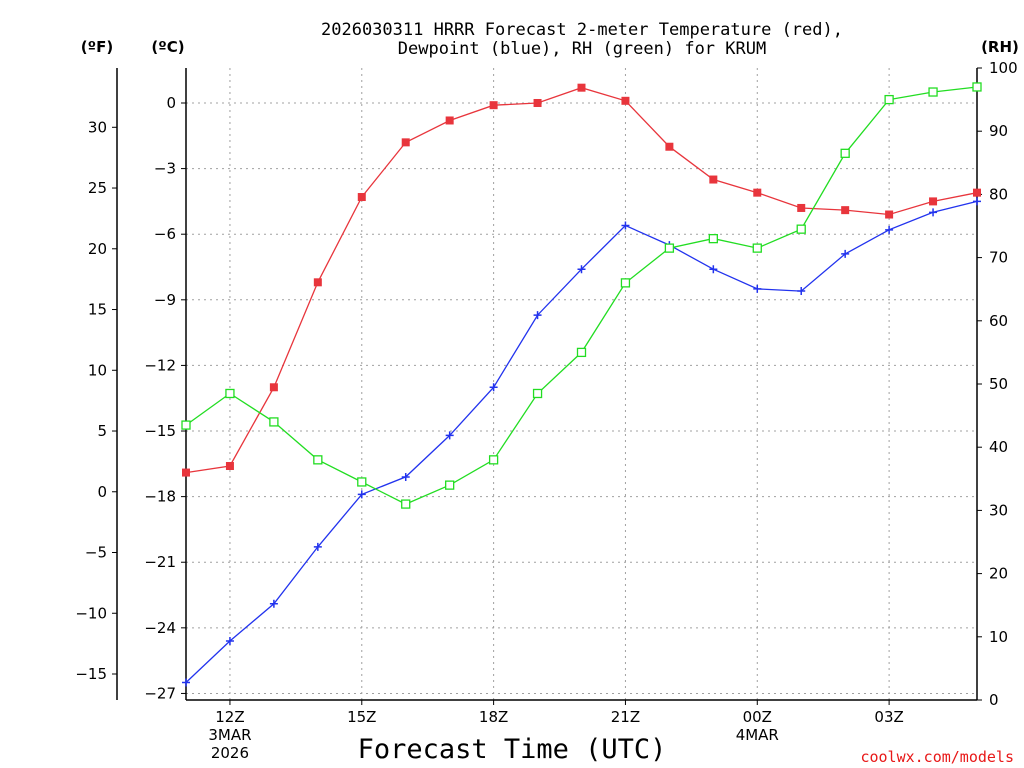  Describe the element at coordinates (998, 384) in the screenshot. I see `rh-tick-label: 50` at that location.